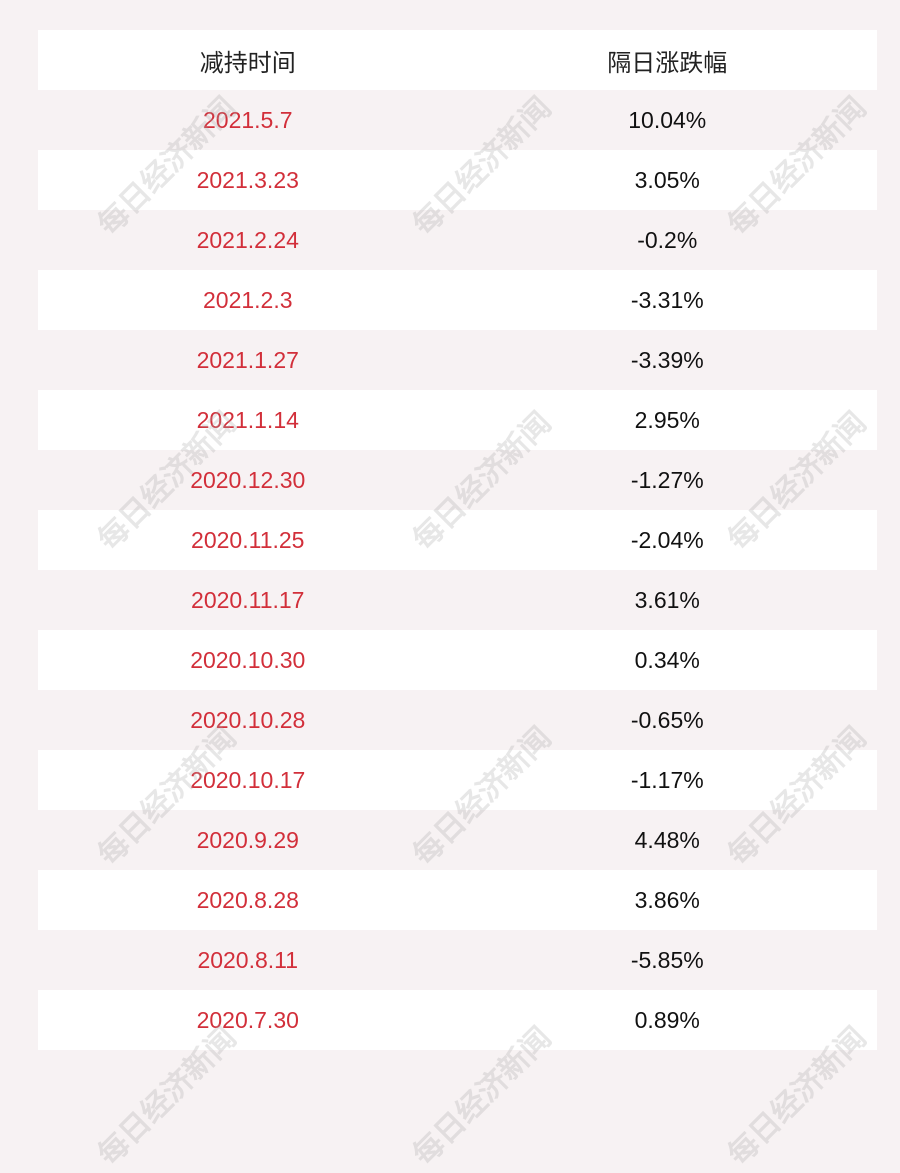  I want to click on date-cell: 2021.3.23, so click(247, 179).